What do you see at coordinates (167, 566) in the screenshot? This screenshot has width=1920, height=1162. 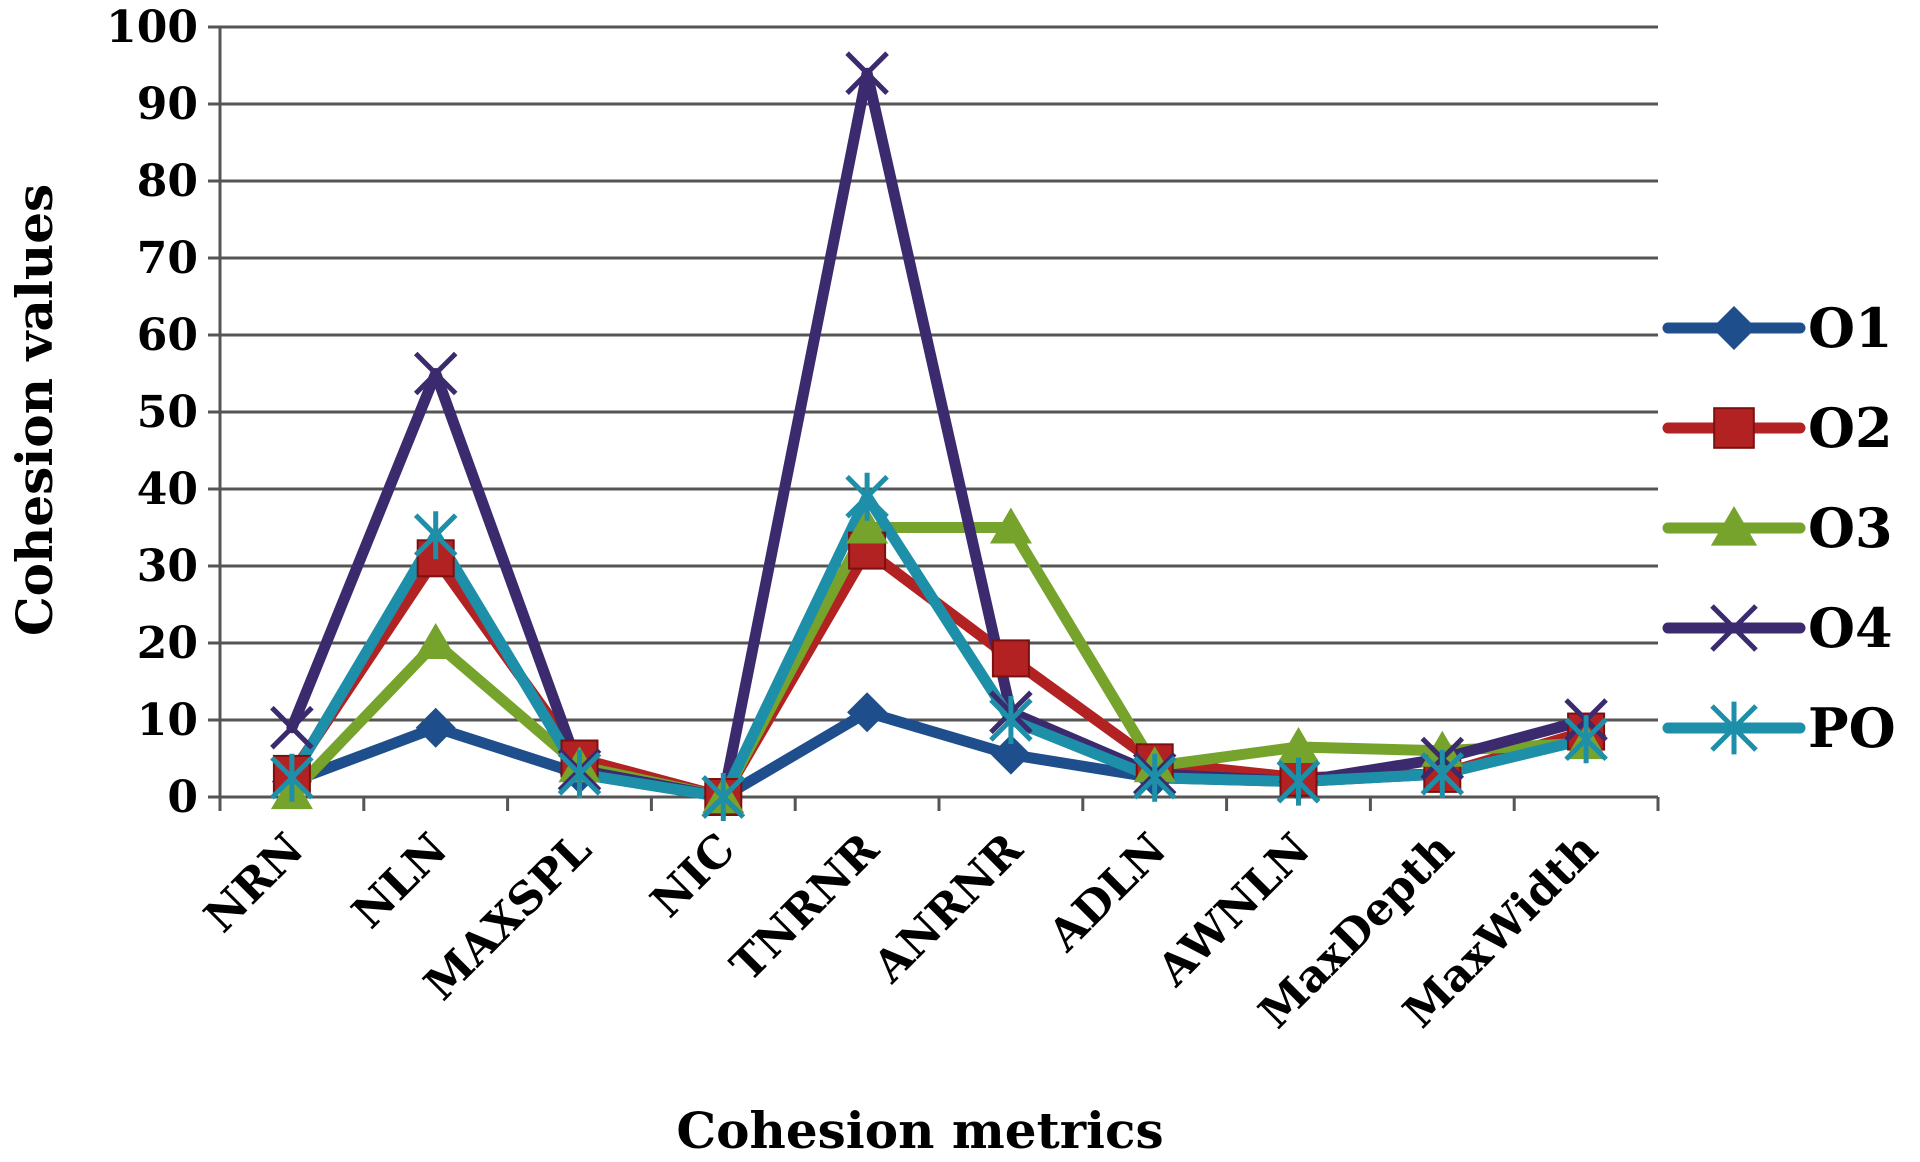 I see `y-tick-label-30: 30` at bounding box center [167, 566].